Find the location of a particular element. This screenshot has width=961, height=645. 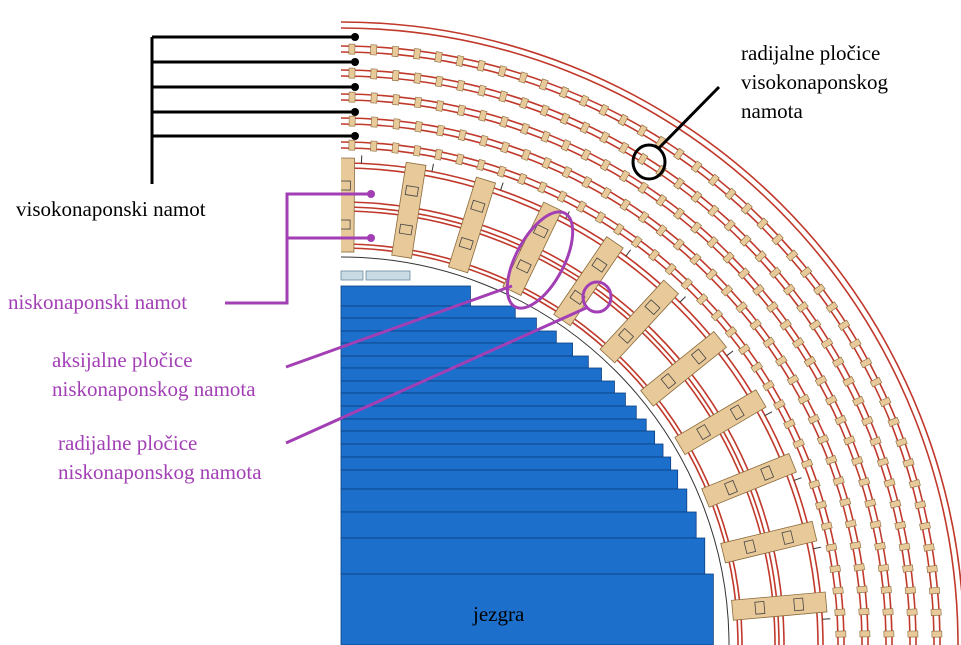

lv-winding-label: niskonaponski namot is located at coordinates (97, 302).